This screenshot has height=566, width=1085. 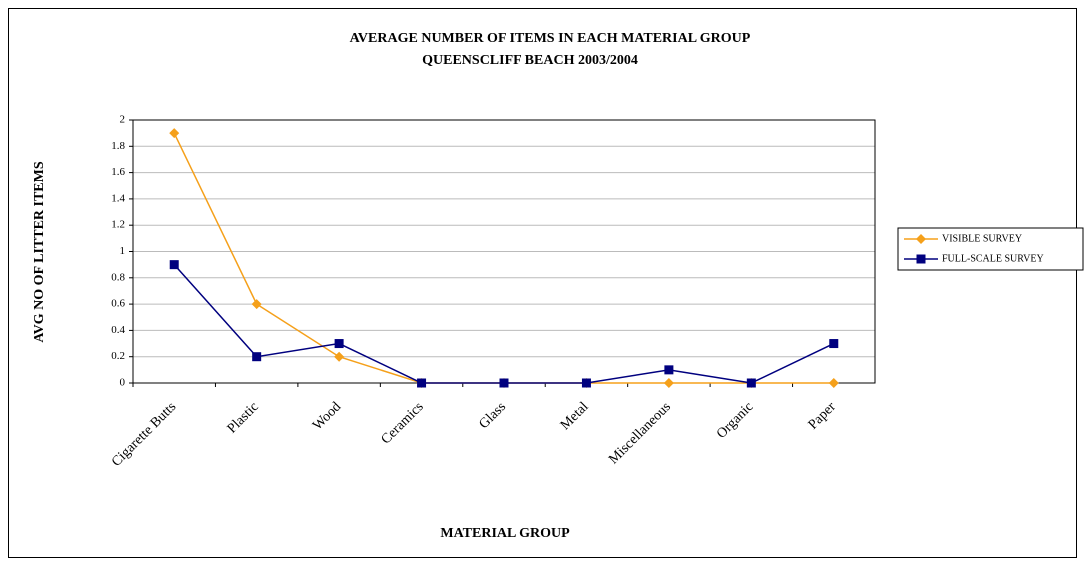 What do you see at coordinates (123, 251) in the screenshot?
I see `y-tick-label: 1` at bounding box center [123, 251].